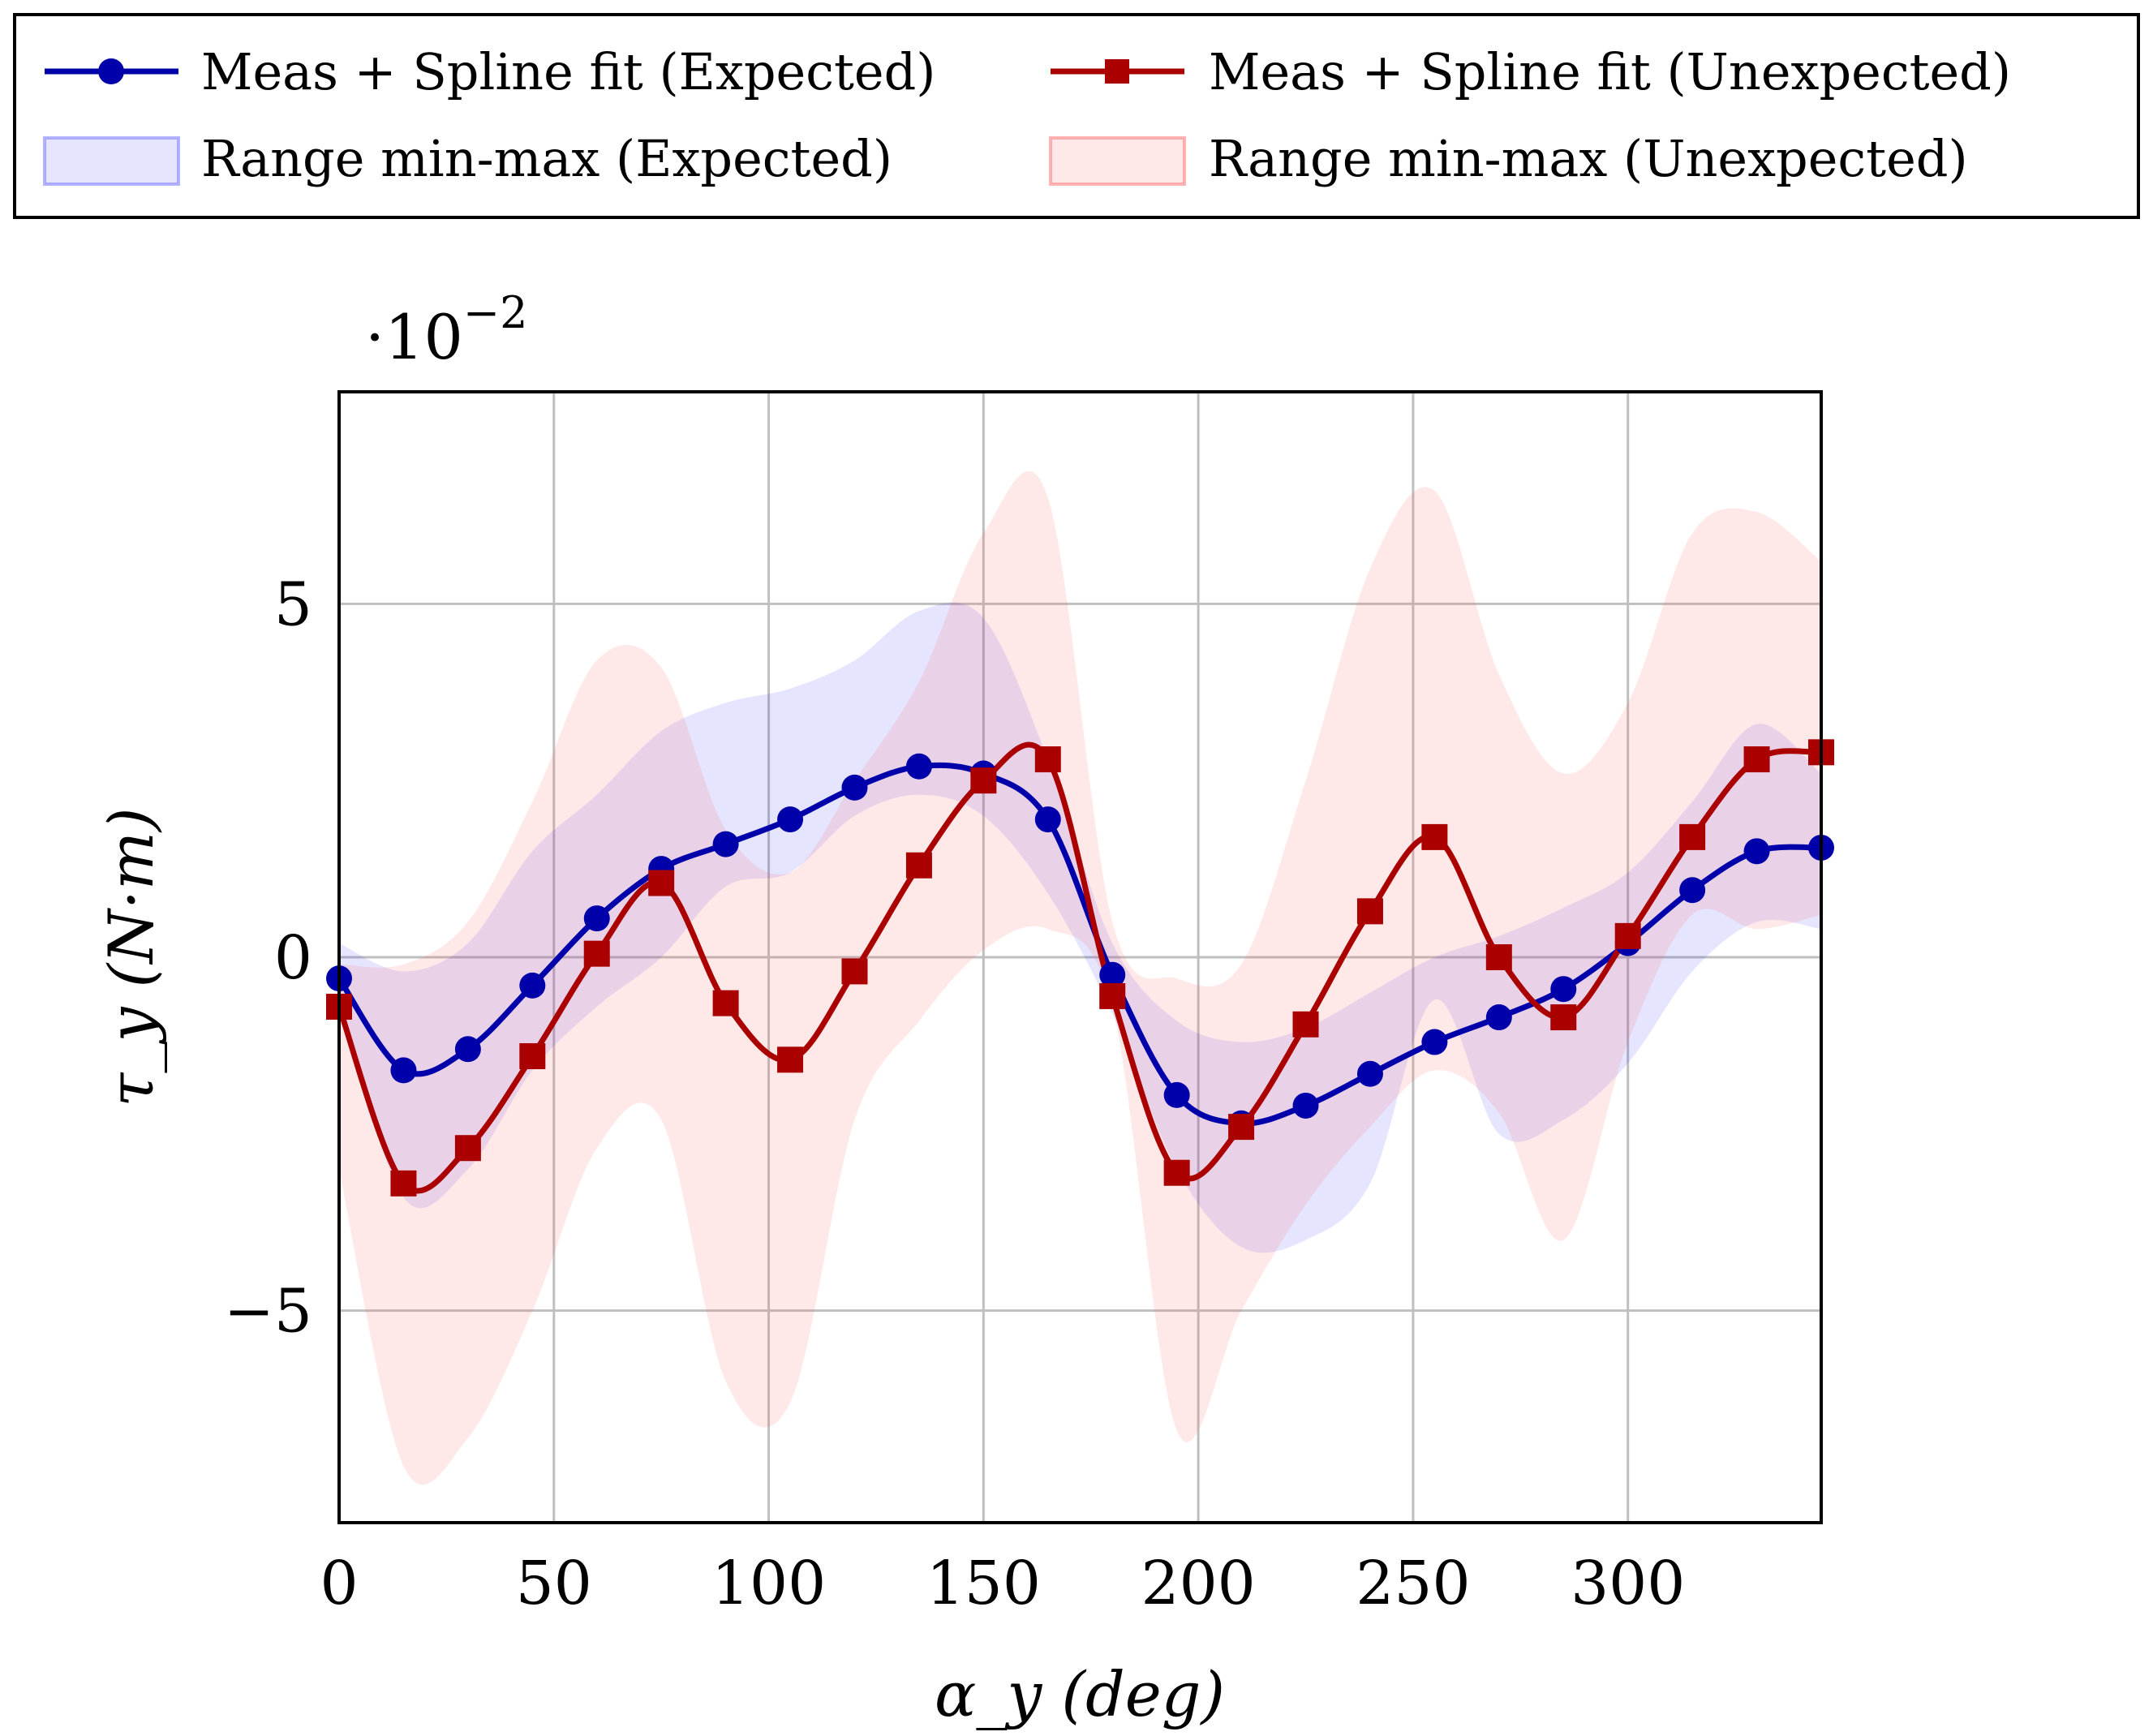 The height and width of the screenshot is (1736, 2153). I want to click on legend-unexpected-range-label: Range min-max (Unexpected), so click(1588, 158).